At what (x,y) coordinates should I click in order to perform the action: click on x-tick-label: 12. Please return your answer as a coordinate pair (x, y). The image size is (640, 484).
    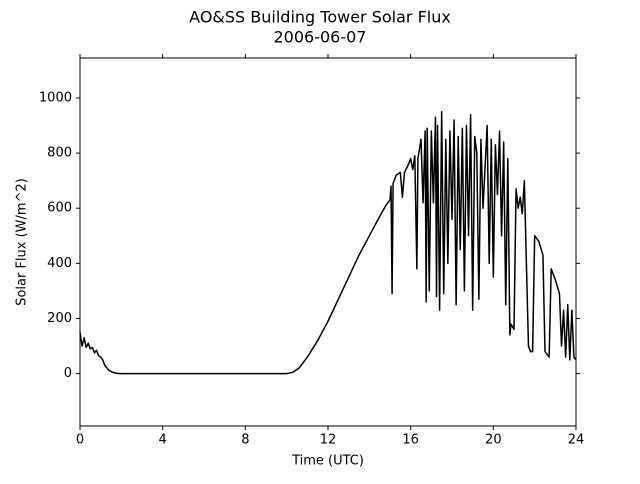
    Looking at the image, I should click on (328, 440).